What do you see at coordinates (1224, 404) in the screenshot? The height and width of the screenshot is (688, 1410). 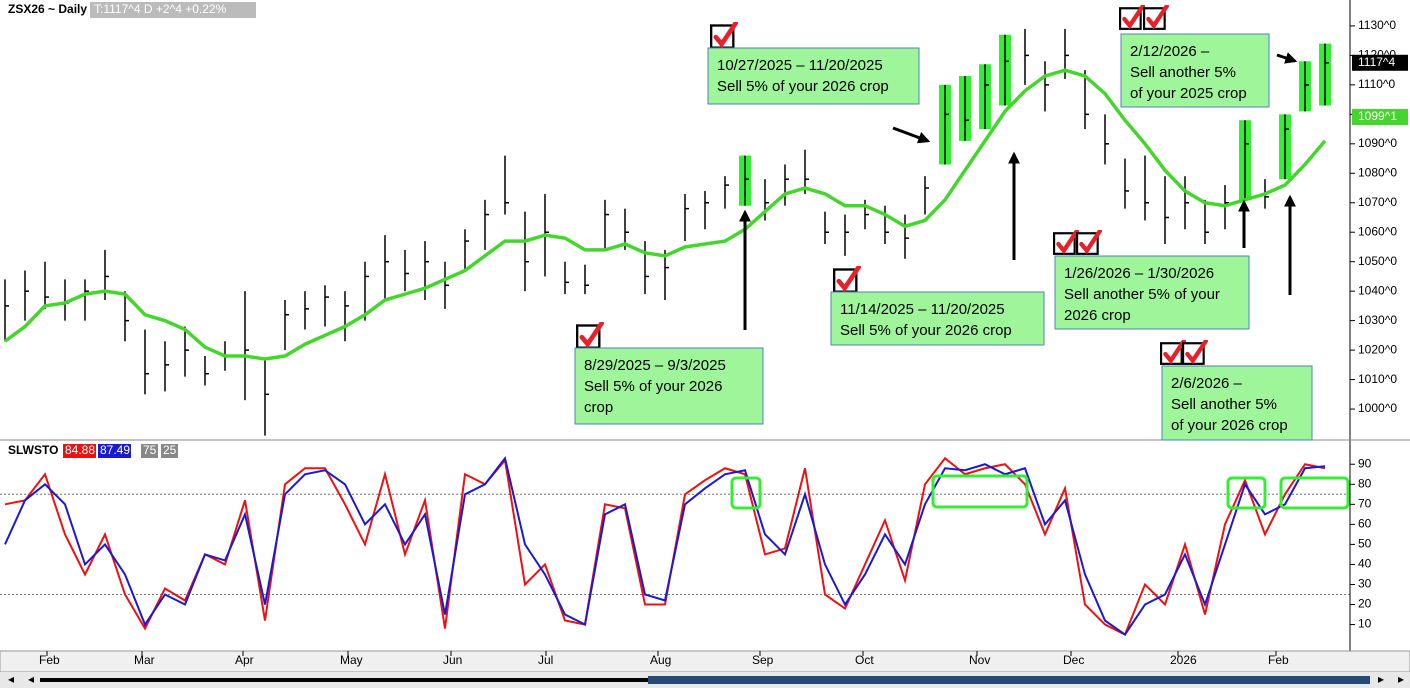 I see `annotation-text: Sell another 5%` at bounding box center [1224, 404].